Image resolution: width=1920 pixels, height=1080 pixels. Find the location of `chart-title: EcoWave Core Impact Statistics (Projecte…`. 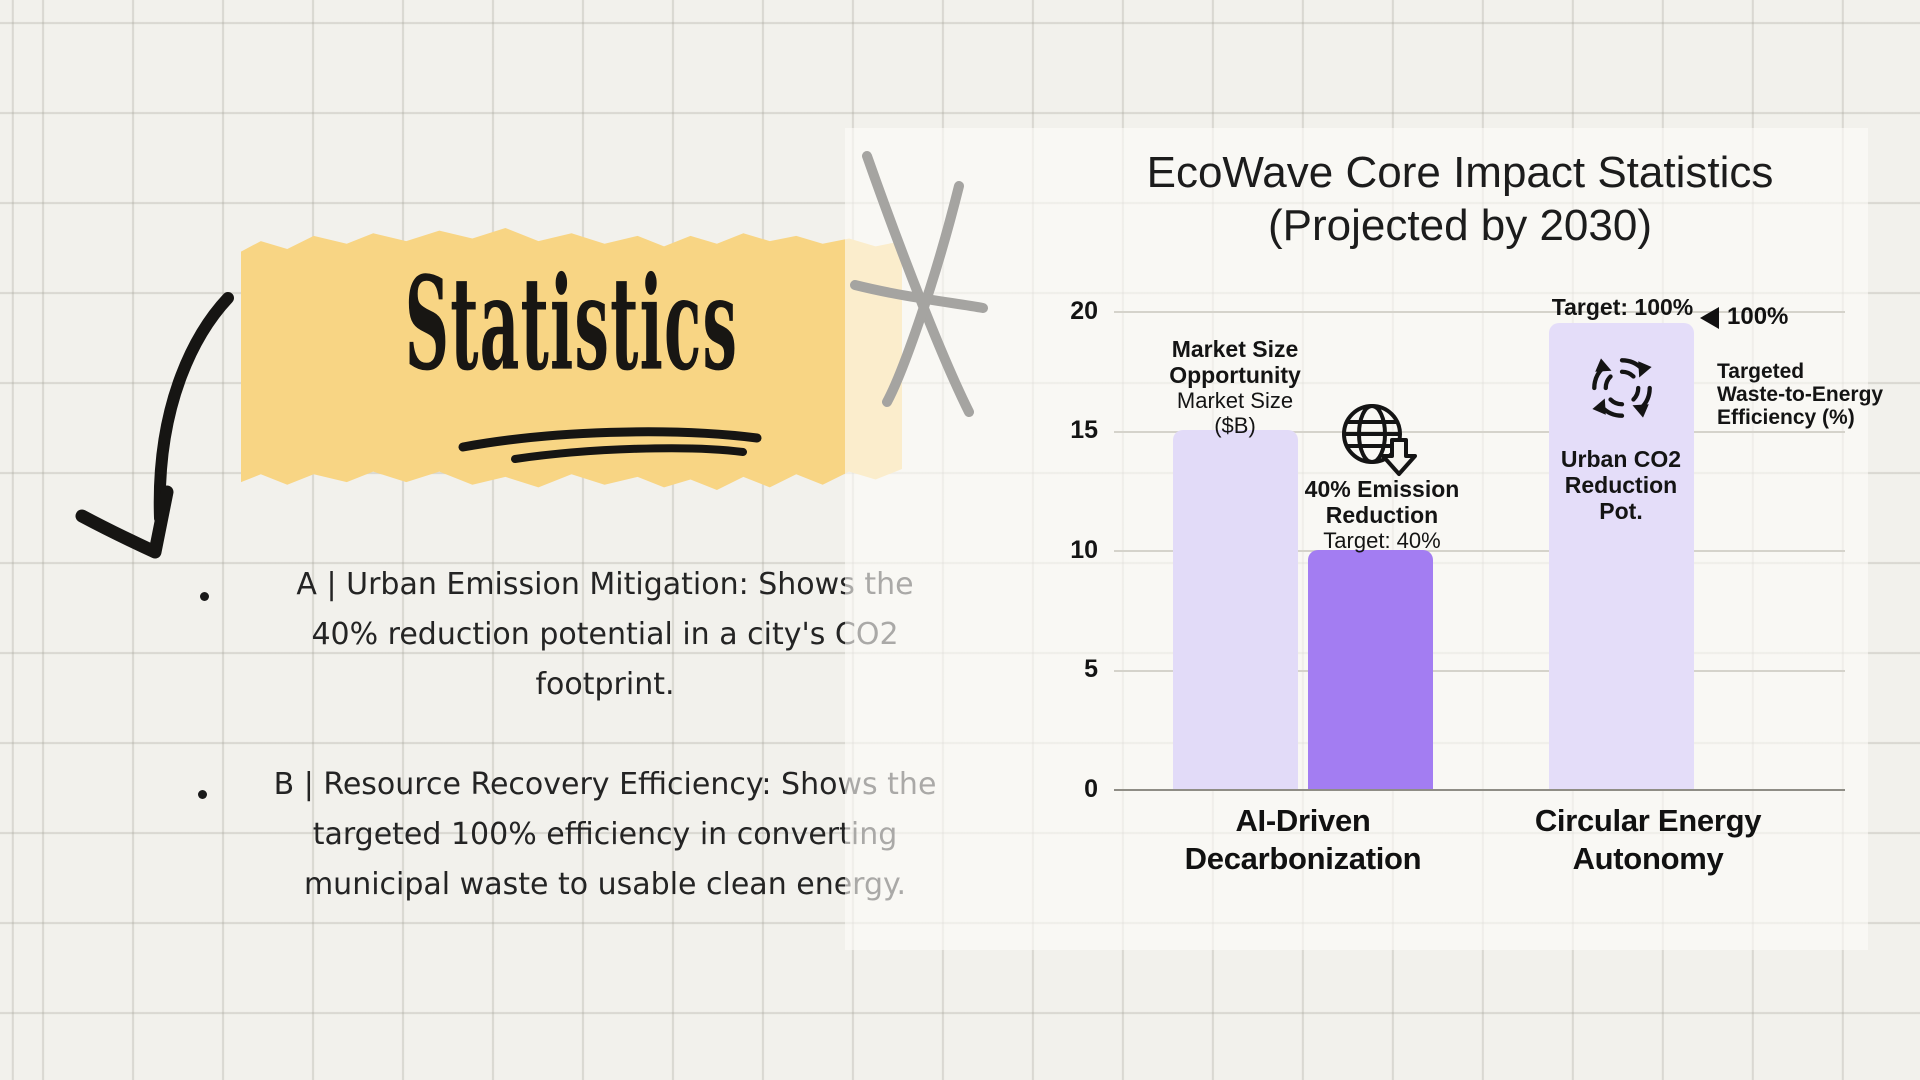

chart-title: EcoWave Core Impact Statistics (Projecte… is located at coordinates (1460, 199).